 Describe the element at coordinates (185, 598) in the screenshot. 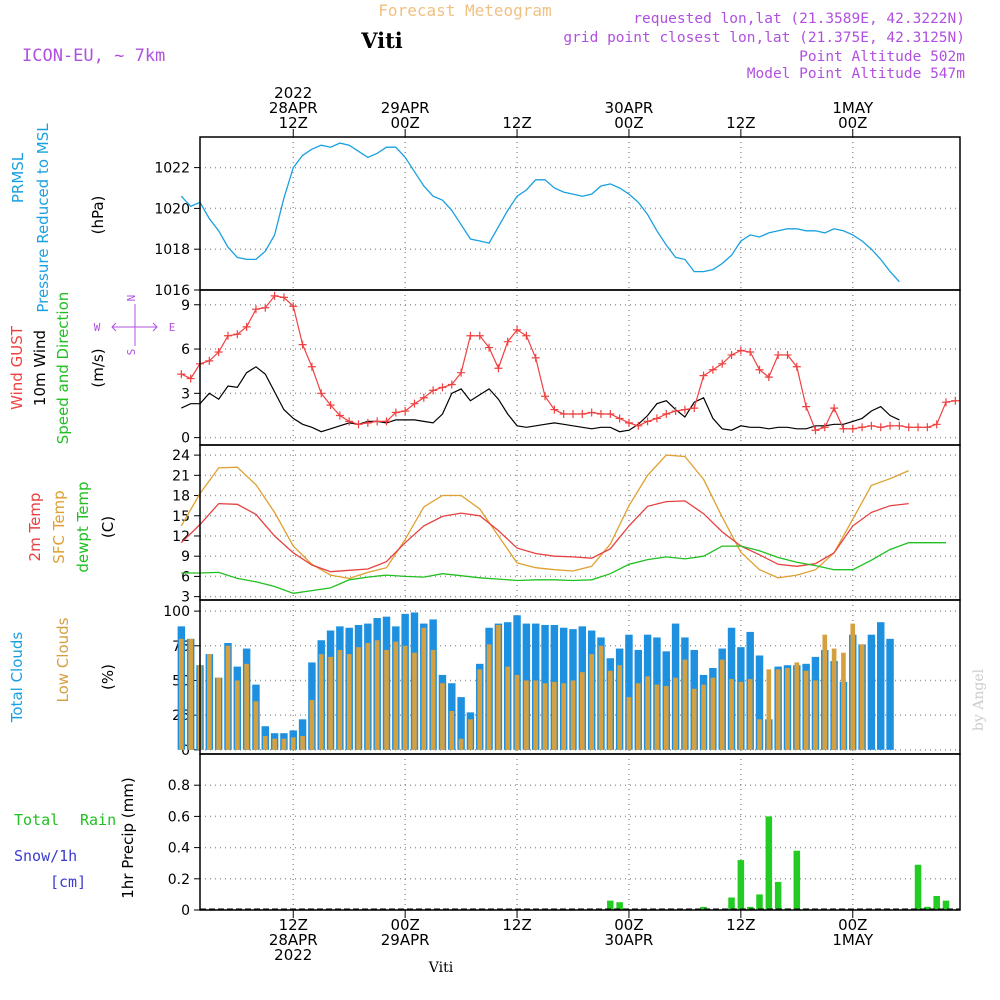

I see `y-tick-label: 3` at that location.